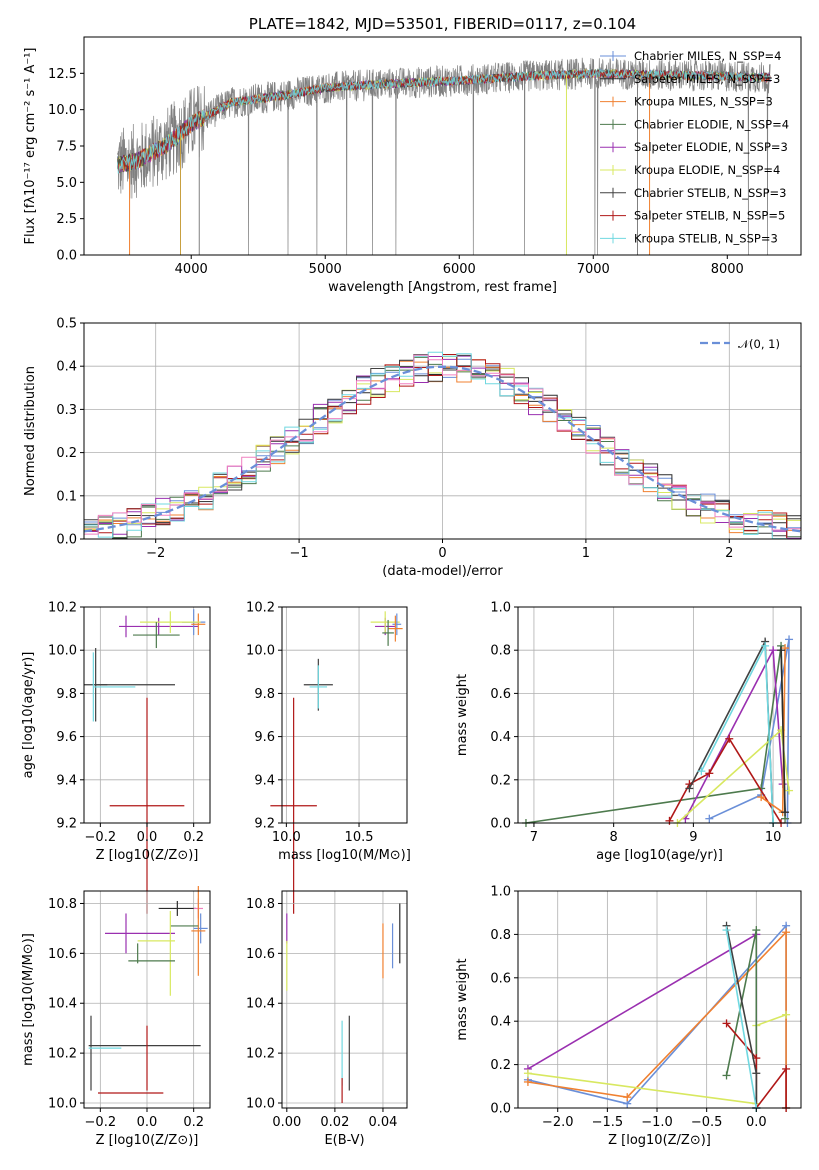  I want to click on y-tick-label: 7.5, so click(66, 147).